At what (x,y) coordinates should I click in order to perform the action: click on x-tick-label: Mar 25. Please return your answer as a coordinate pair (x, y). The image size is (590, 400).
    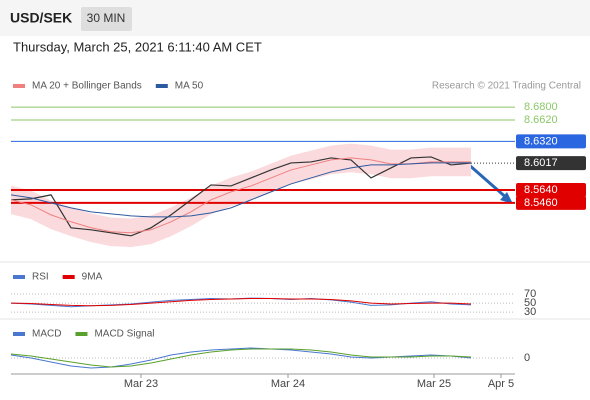
    Looking at the image, I should click on (434, 384).